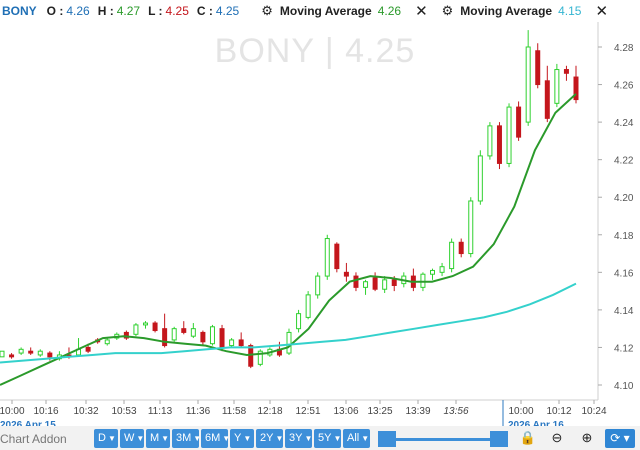 This screenshot has width=640, height=450. What do you see at coordinates (307, 411) in the screenshot?
I see `x-tick-label: 12:51` at bounding box center [307, 411].